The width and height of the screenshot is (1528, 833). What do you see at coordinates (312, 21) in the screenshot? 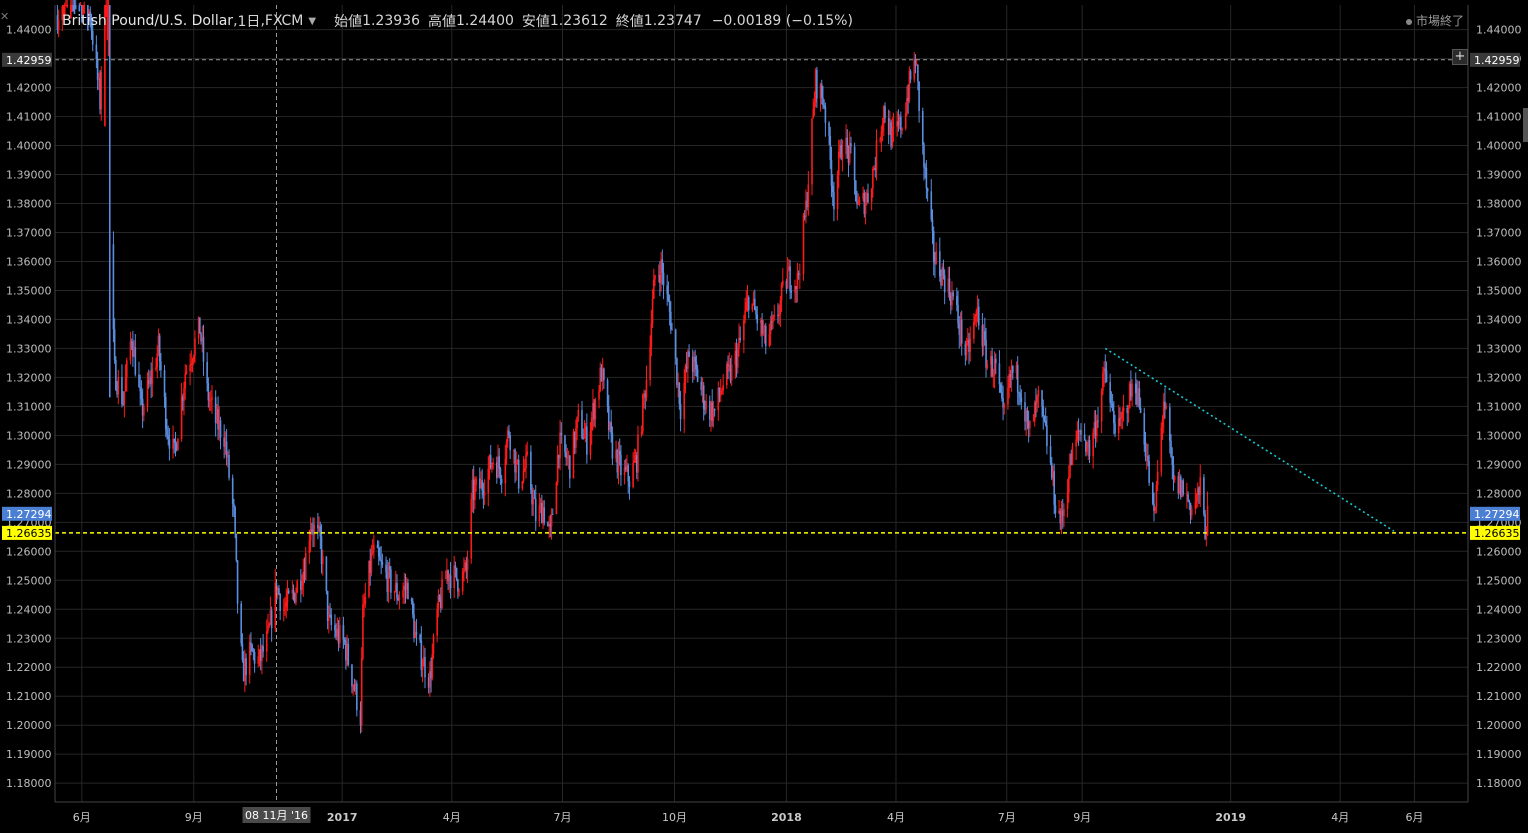
I see `chevron-down-icon: ▼` at bounding box center [312, 21].